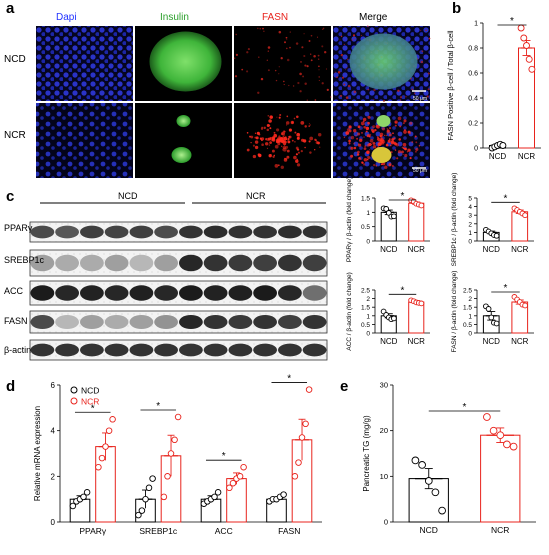 This screenshot has width=549, height=555. I want to click on legend-label: NCR, so click(90, 402).